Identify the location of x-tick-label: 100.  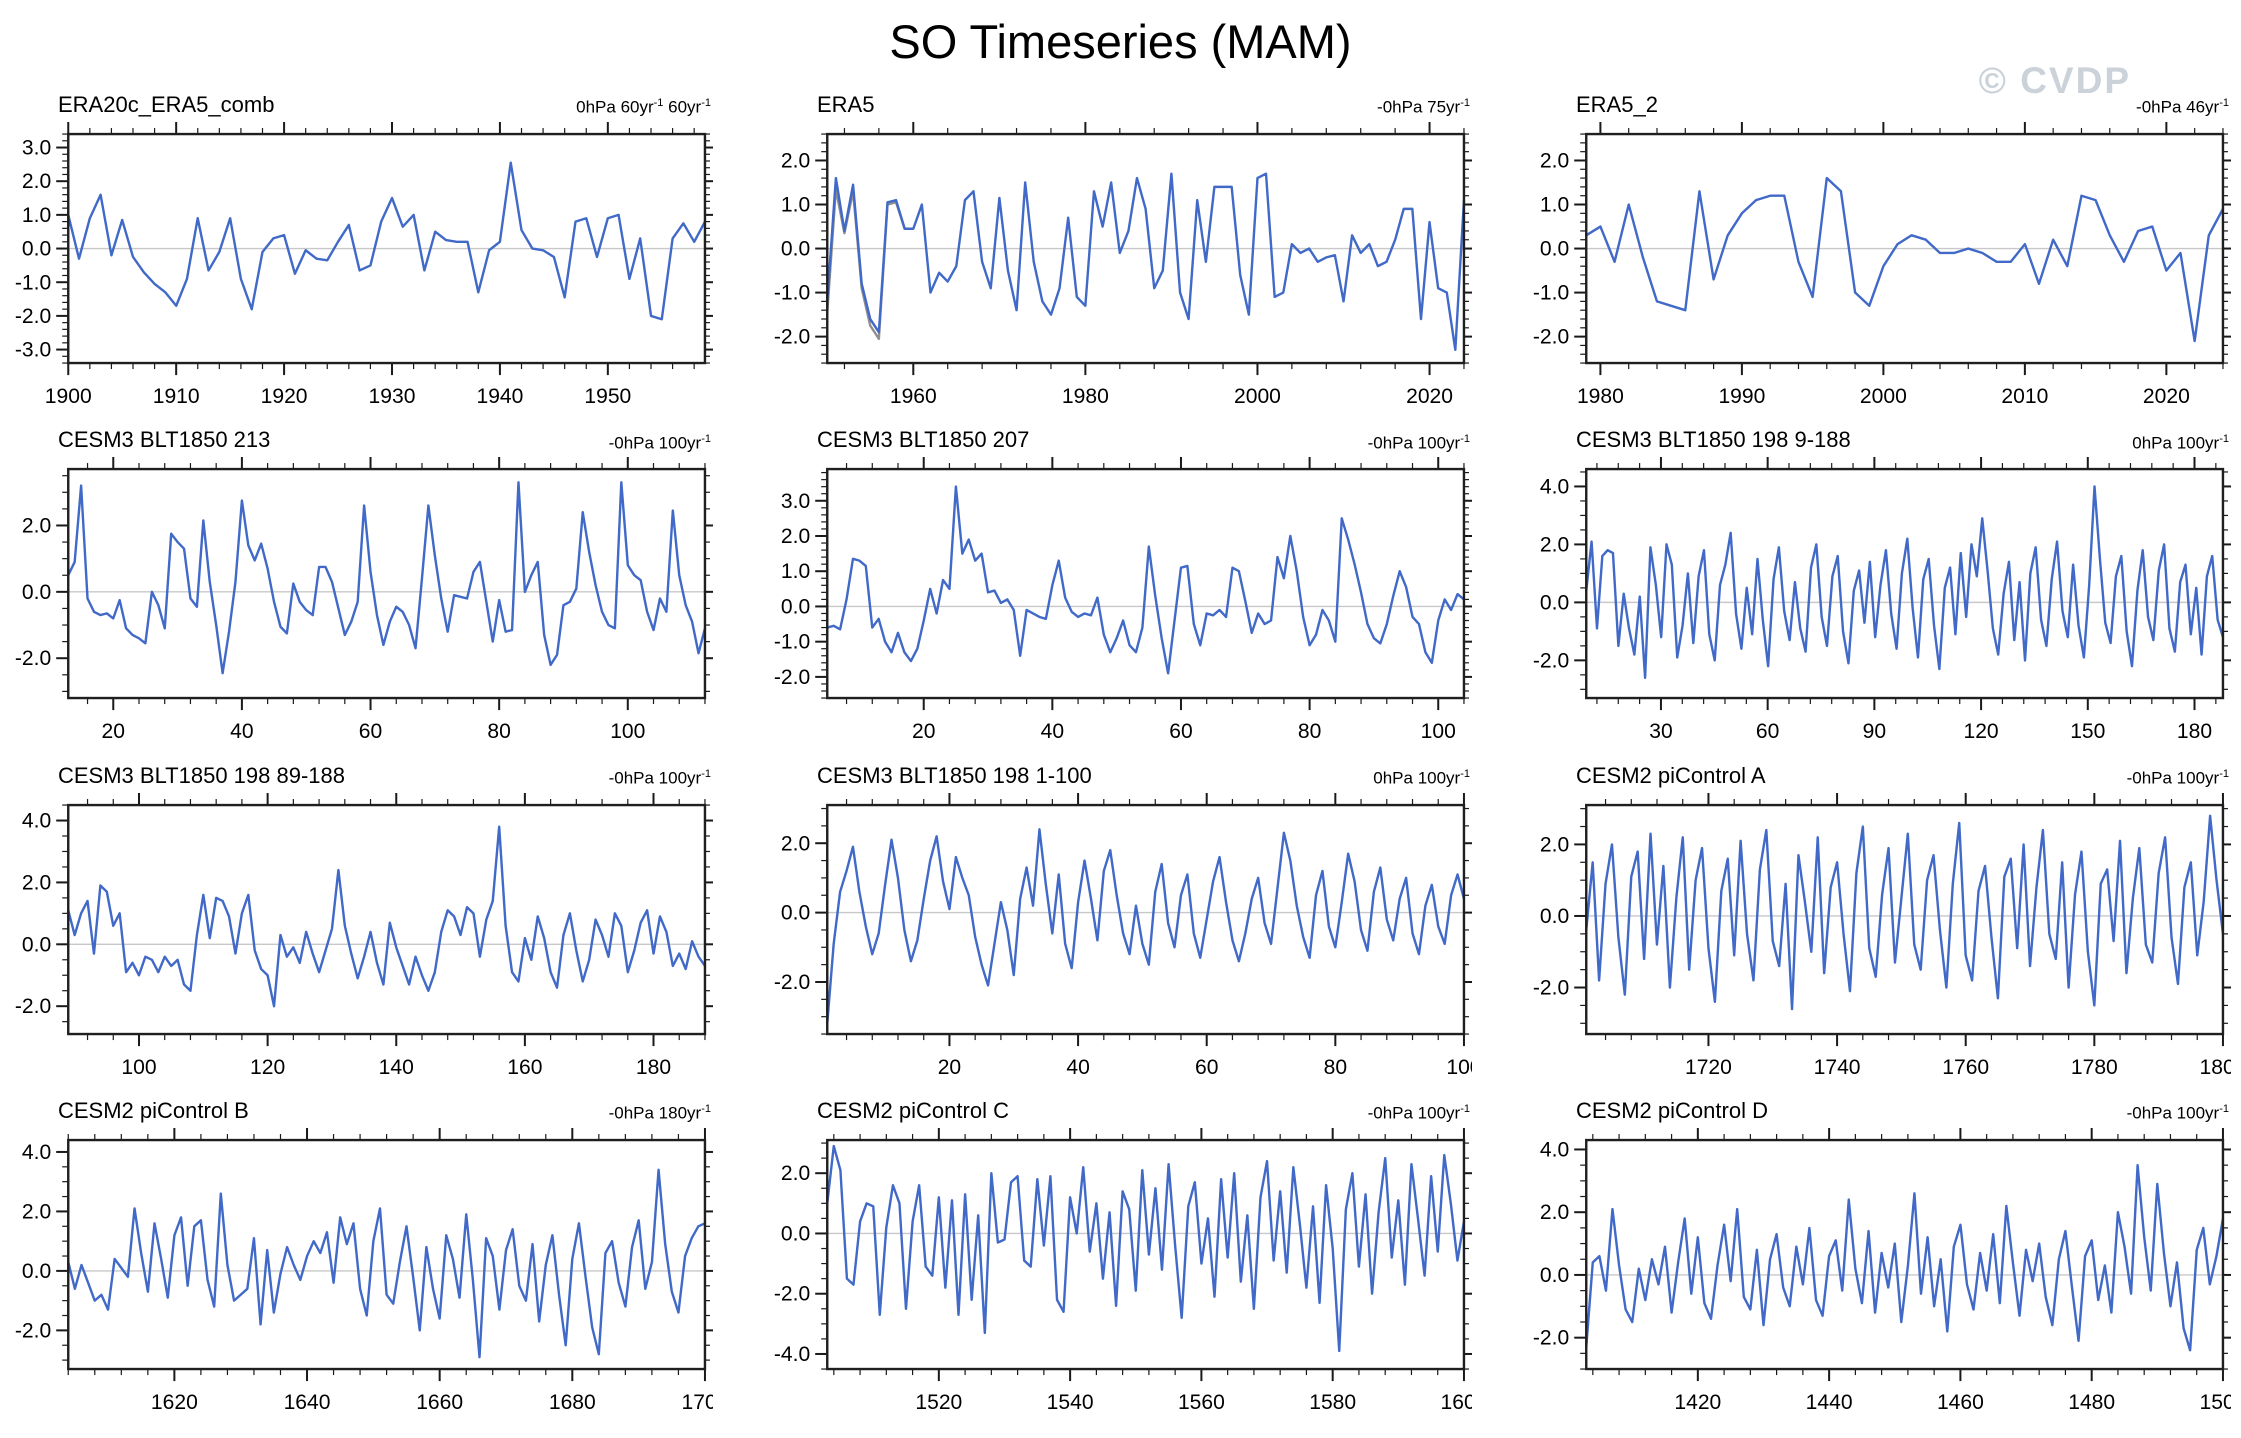
(627, 731).